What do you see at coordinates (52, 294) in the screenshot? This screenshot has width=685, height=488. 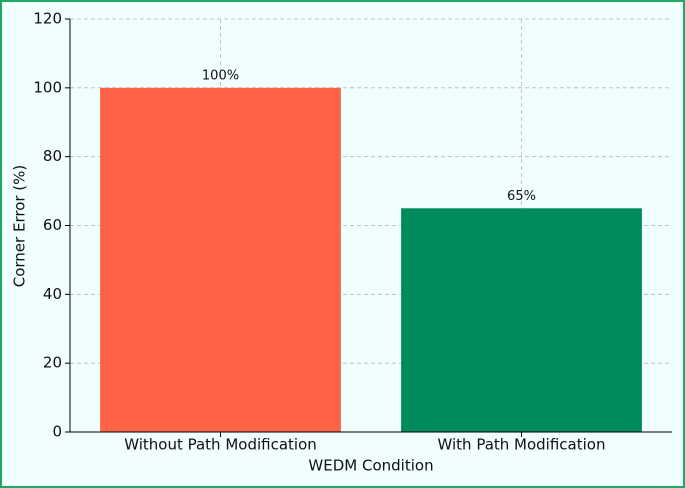 I see `y-tick-label: 40` at bounding box center [52, 294].